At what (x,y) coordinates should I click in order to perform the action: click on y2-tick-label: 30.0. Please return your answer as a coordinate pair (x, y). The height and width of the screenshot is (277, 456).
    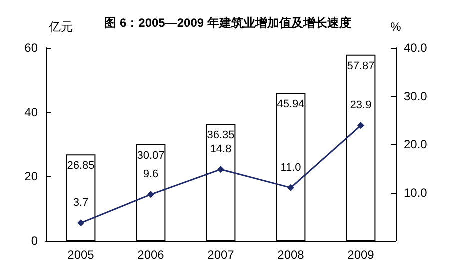
    Looking at the image, I should click on (416, 96).